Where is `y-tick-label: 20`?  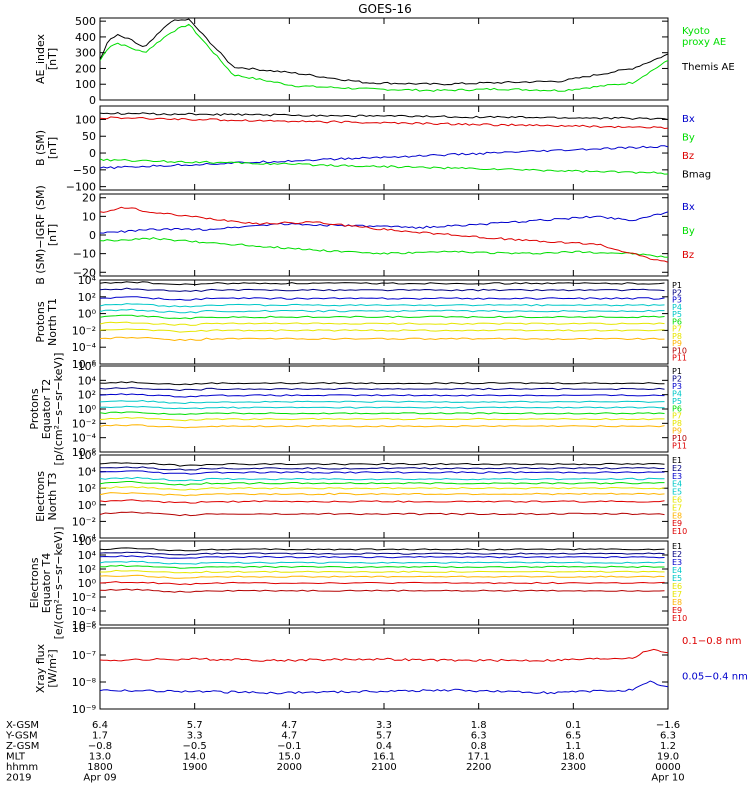
y-tick-label: 20 is located at coordinates (89, 198).